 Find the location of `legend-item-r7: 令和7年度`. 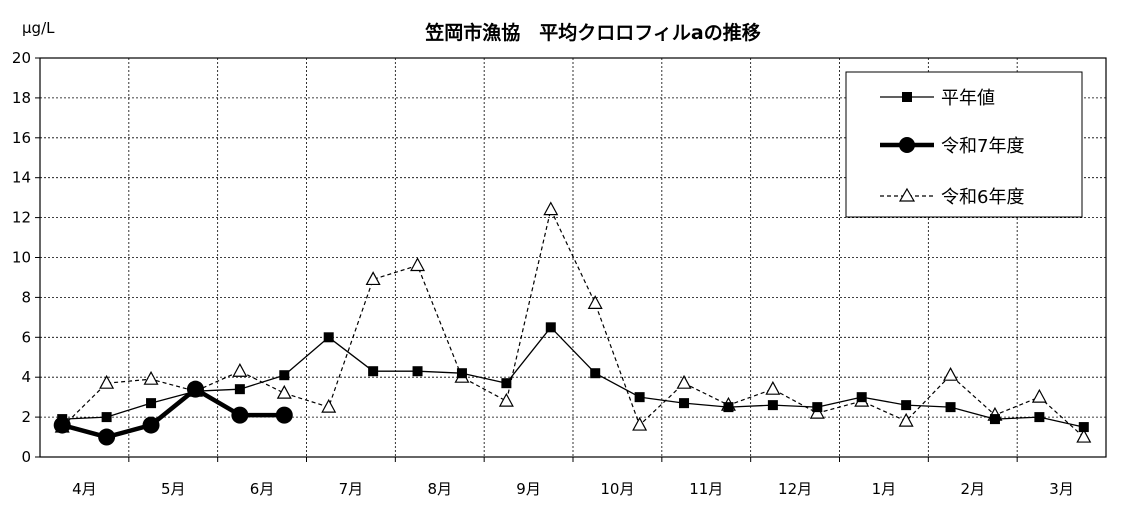

legend-item-r7: 令和7年度 is located at coordinates (952, 146).